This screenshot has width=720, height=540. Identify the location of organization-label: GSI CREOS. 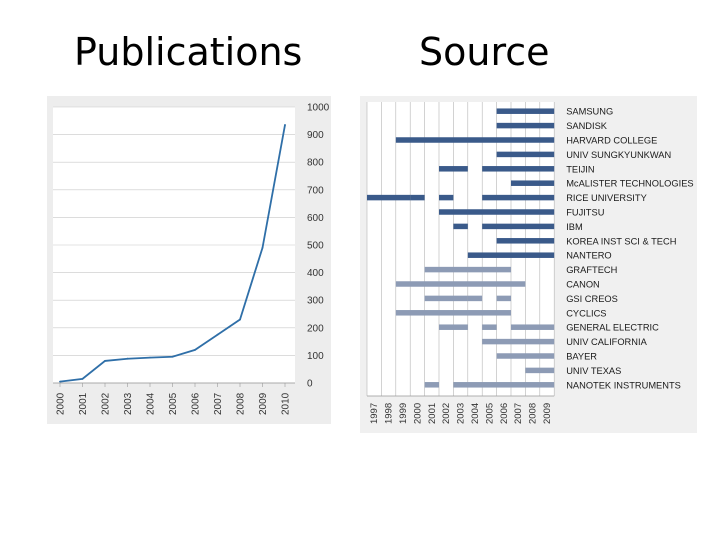
(592, 299).